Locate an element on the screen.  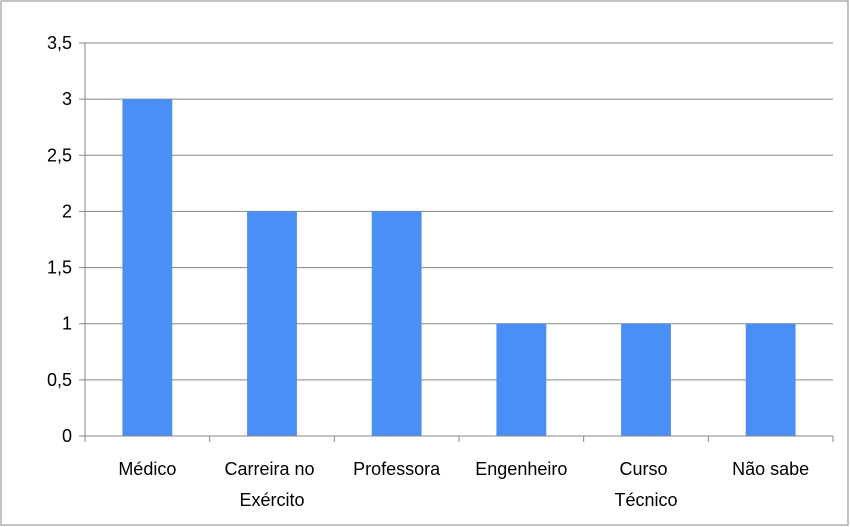
y-tick-label: 2,5 is located at coordinates (59, 155).